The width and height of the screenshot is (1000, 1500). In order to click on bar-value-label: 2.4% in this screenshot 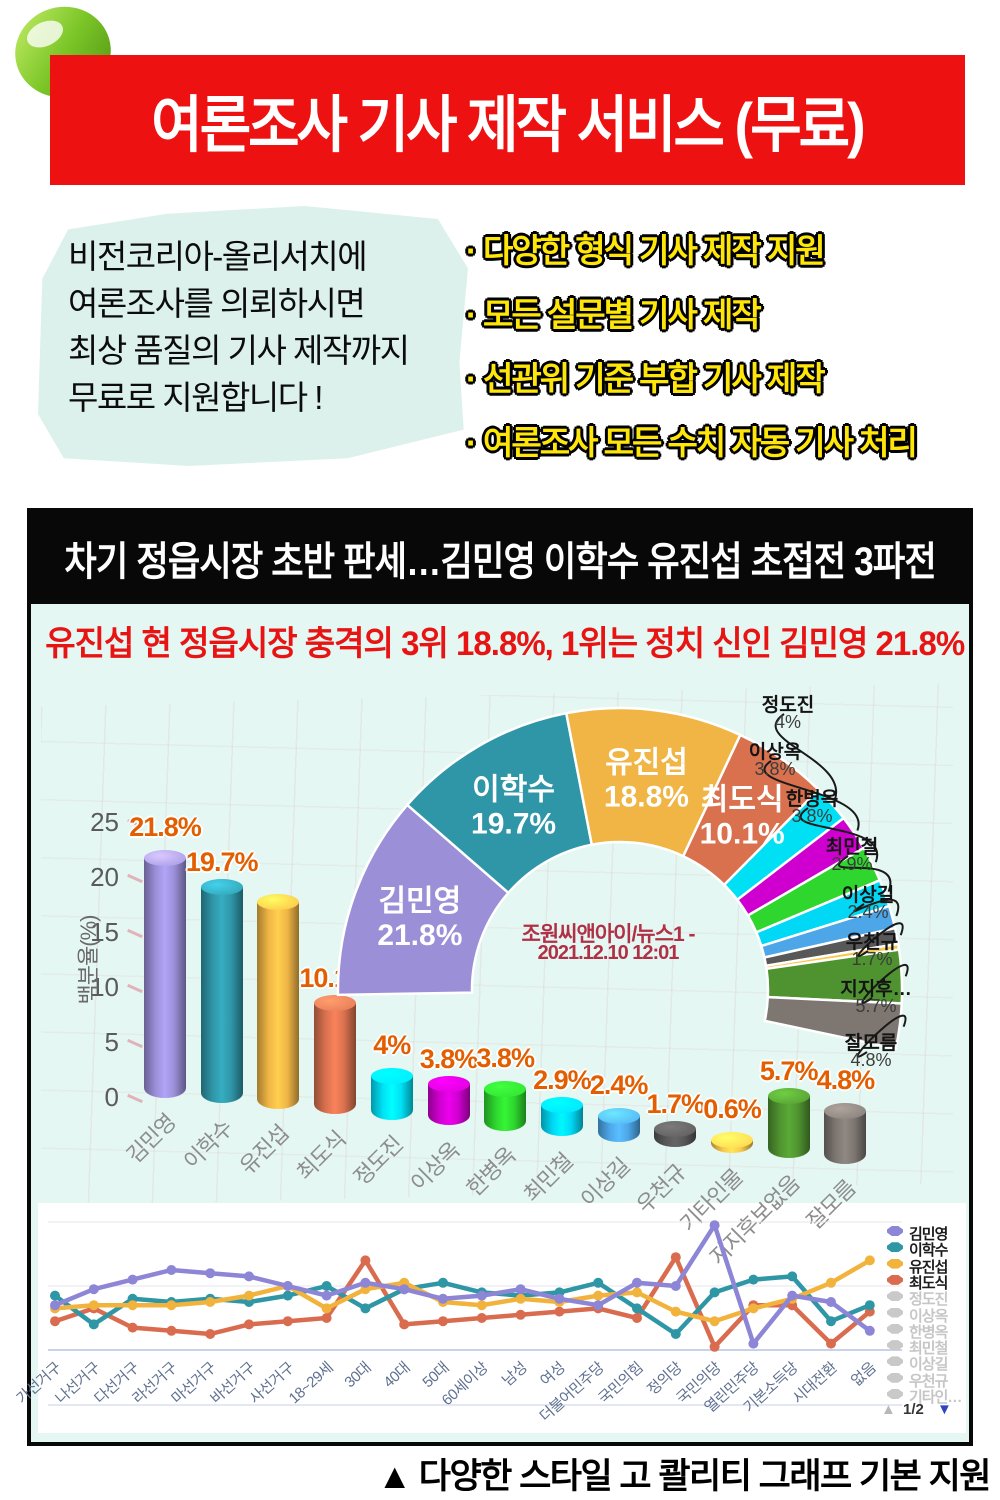, I will do `click(619, 1084)`.